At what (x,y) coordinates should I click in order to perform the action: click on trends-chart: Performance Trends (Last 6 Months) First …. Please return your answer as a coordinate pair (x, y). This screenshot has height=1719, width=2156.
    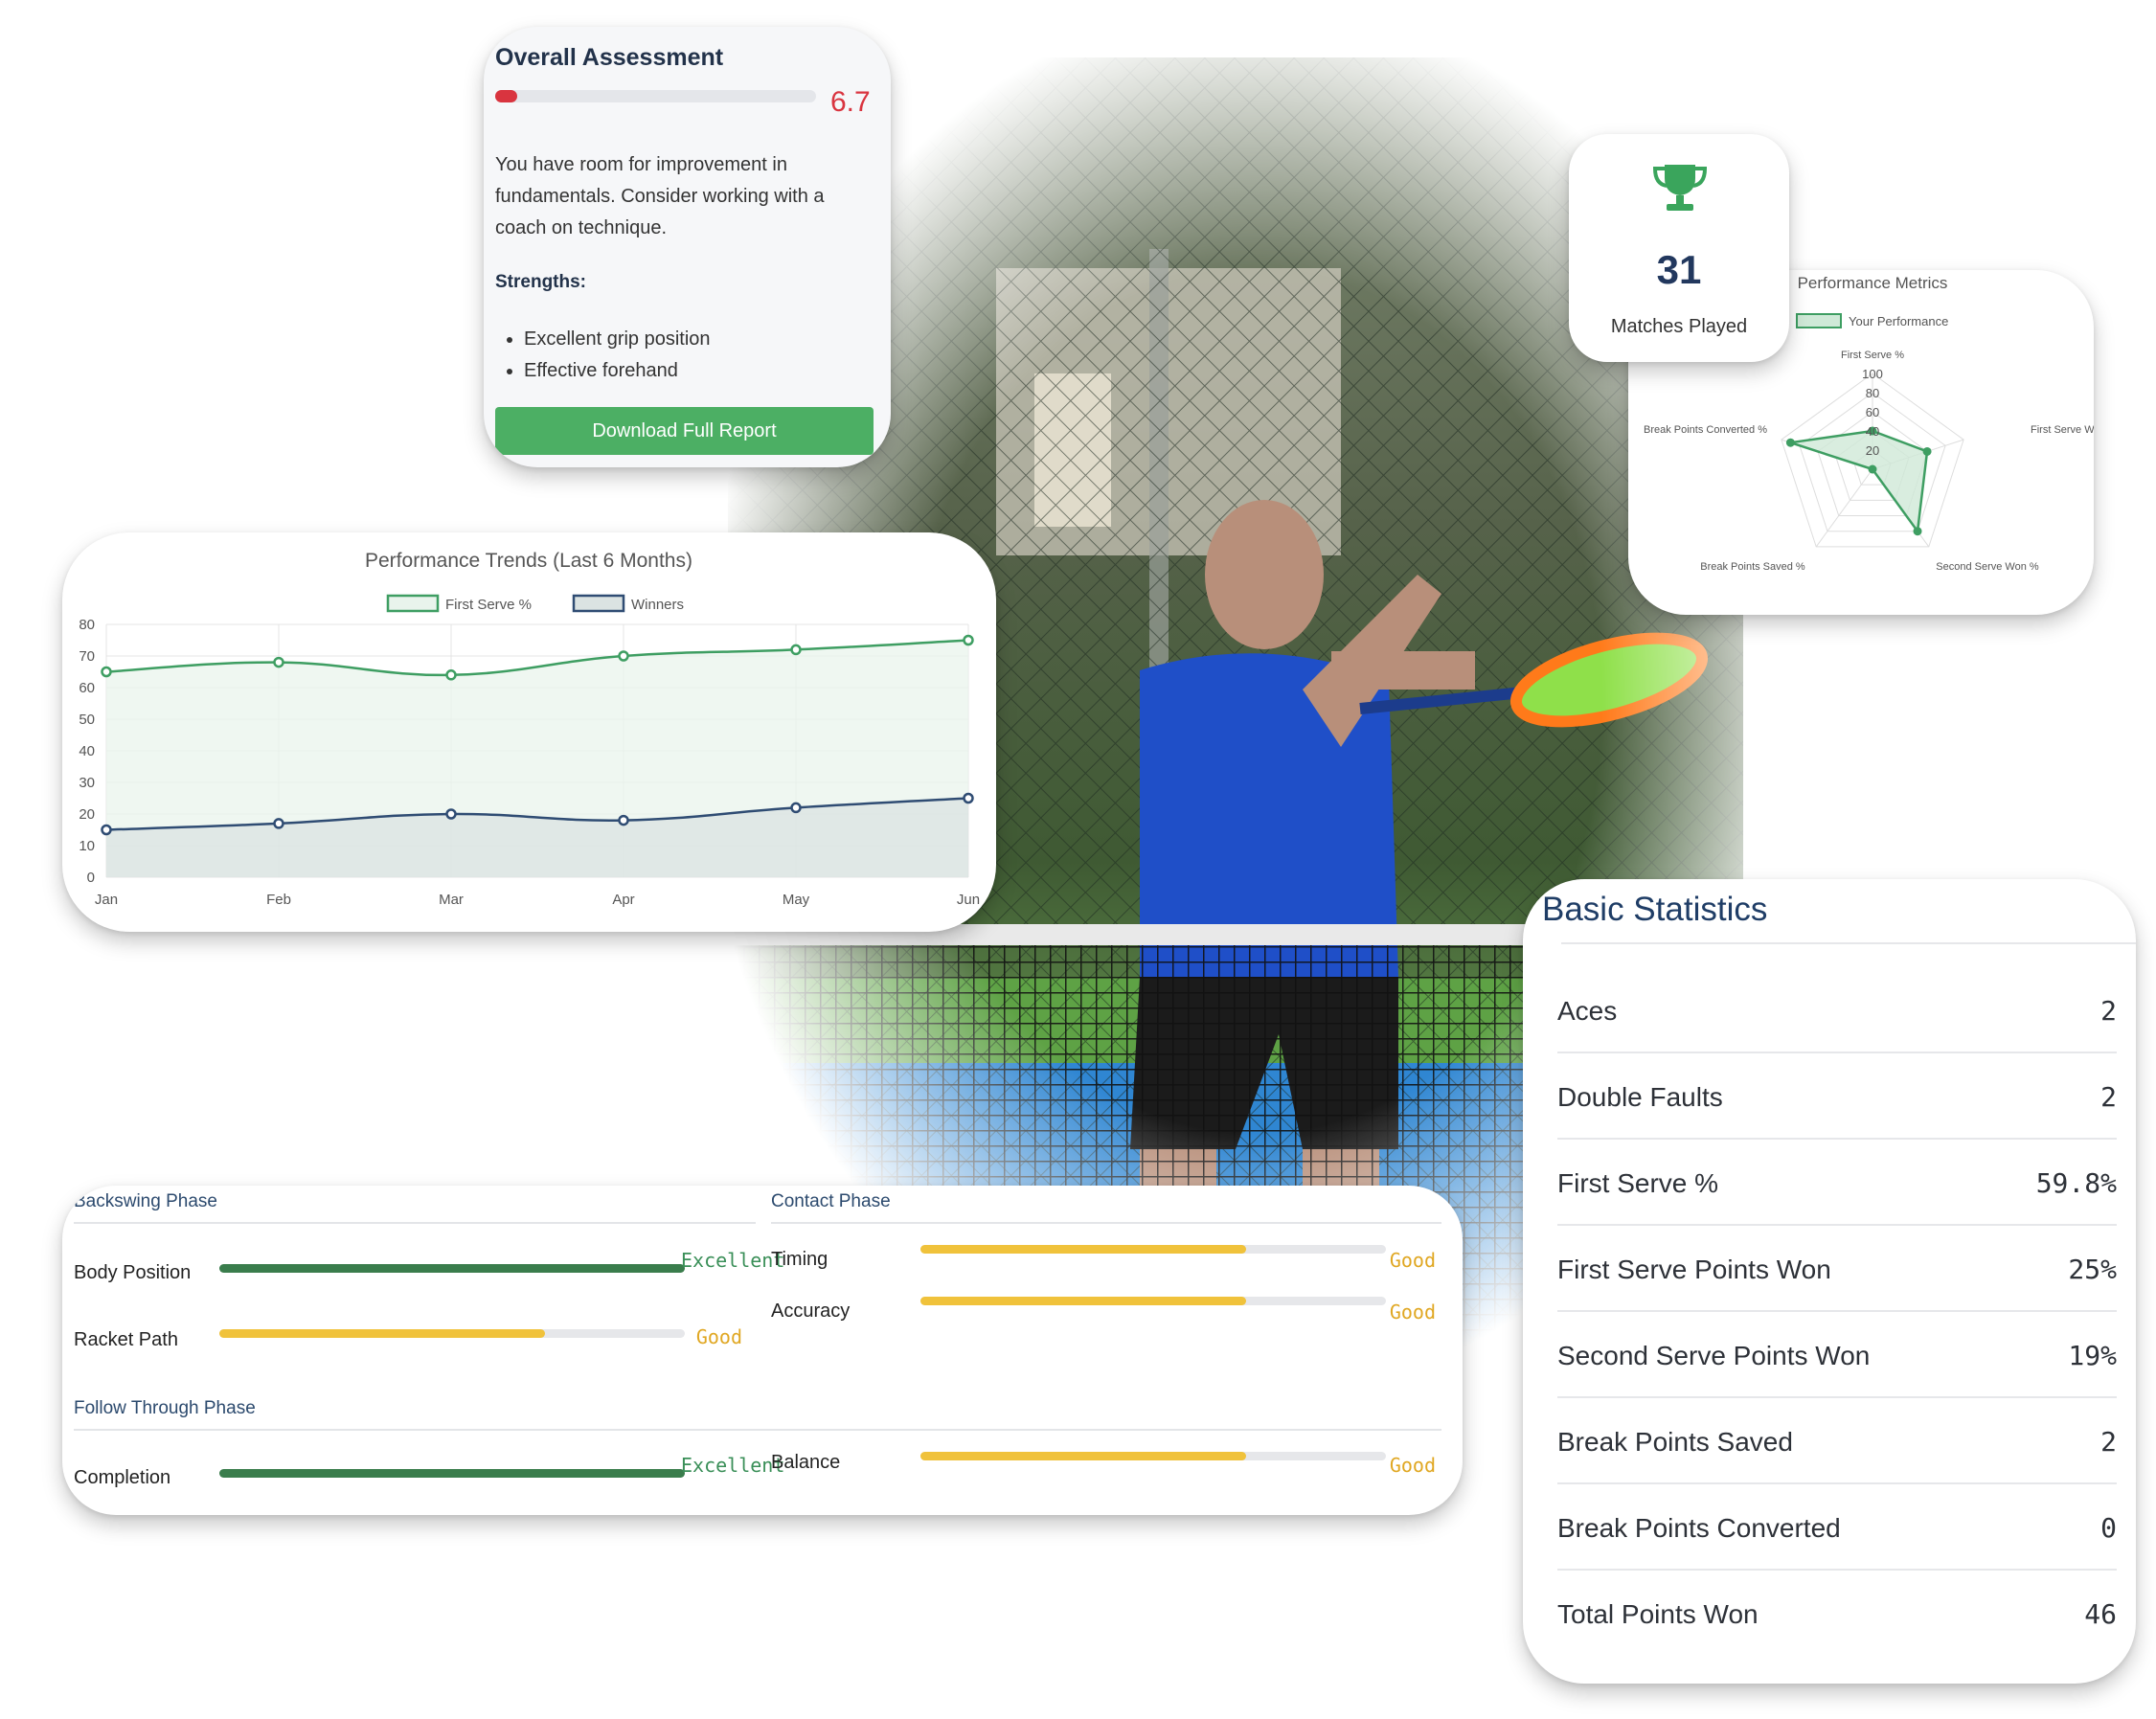
    Looking at the image, I should click on (529, 729).